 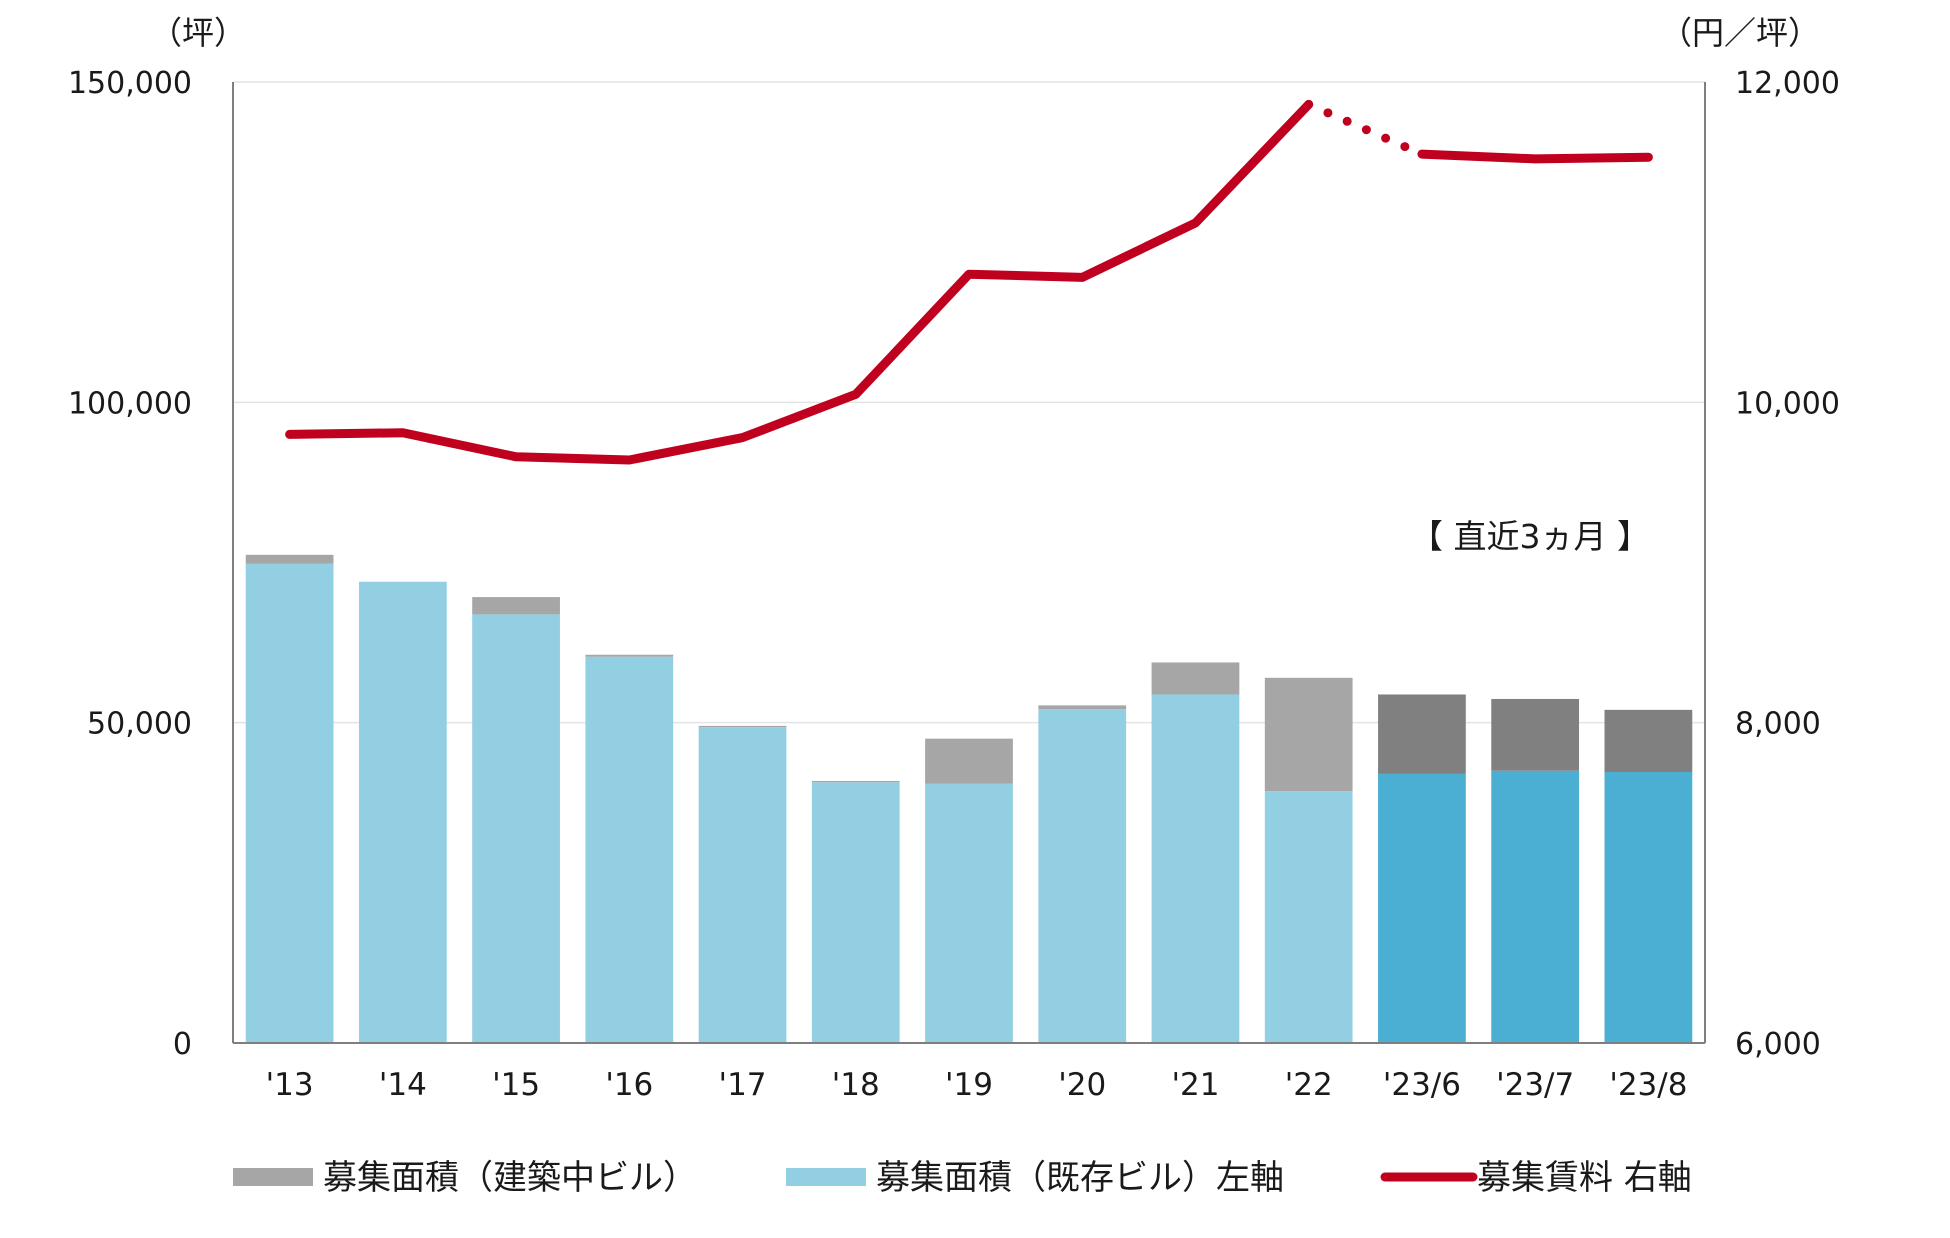 I want to click on left-tick-label: 50,000, so click(x=139, y=724).